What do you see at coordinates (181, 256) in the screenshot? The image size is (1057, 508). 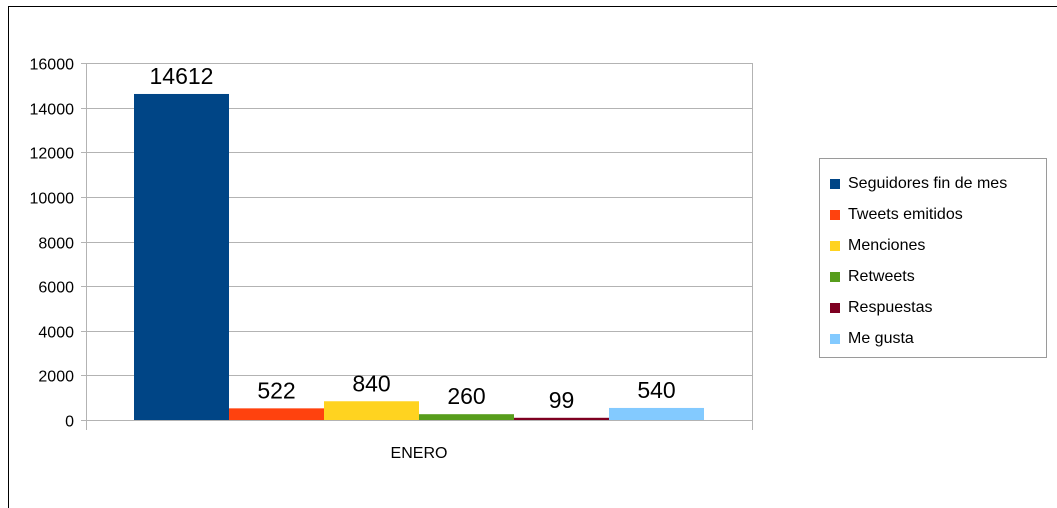 I see `bar-seguidores-fin-de-mes` at bounding box center [181, 256].